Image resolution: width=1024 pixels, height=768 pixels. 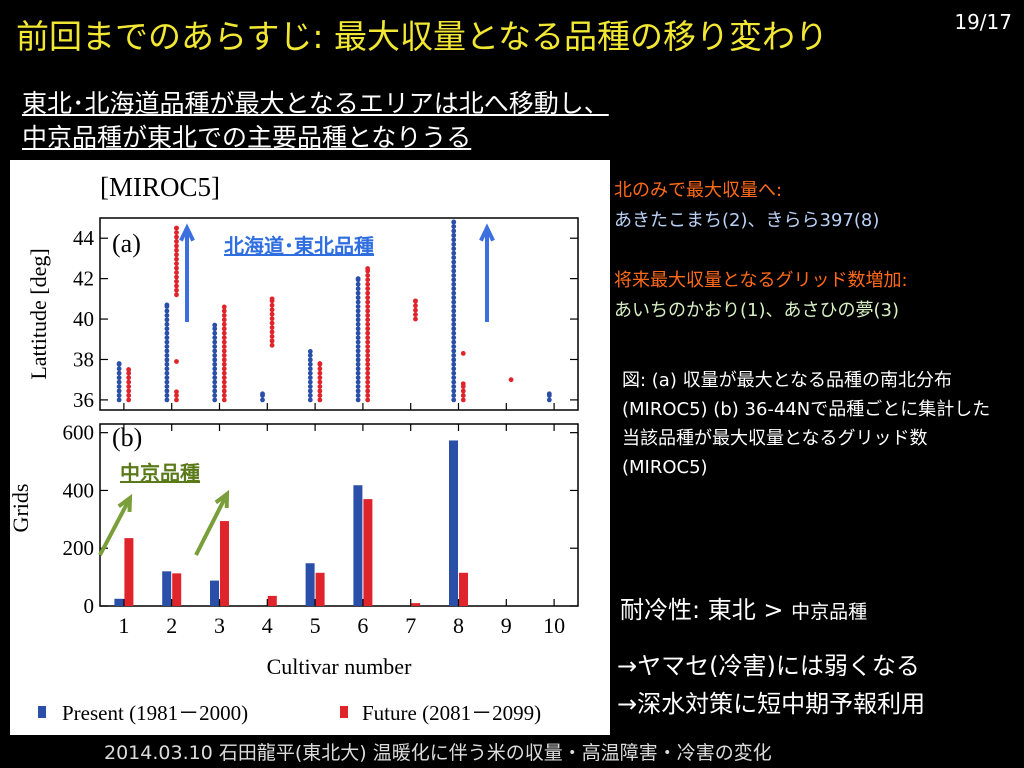 I want to click on subtitle-line-2: 中京品種が東北での主要品種となりうる, so click(x=247, y=137).